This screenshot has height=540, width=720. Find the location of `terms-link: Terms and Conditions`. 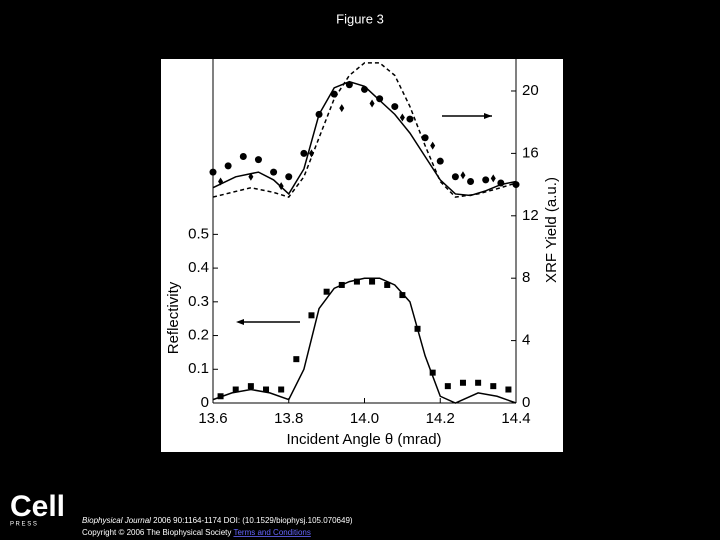

terms-link: Terms and Conditions is located at coordinates (271, 532).